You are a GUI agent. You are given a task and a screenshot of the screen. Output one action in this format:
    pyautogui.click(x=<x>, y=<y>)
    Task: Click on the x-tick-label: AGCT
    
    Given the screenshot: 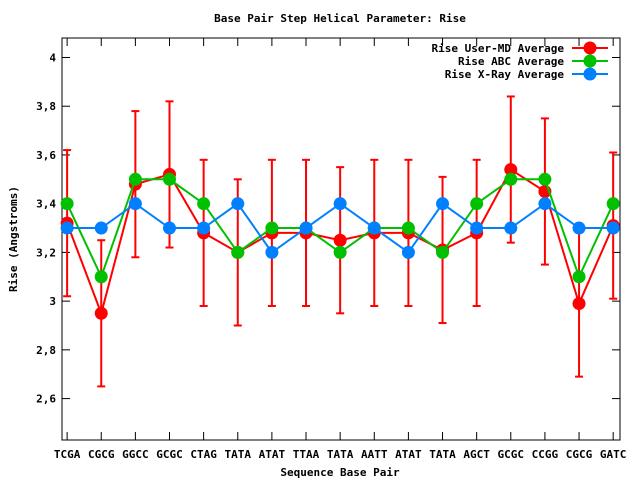 What is the action you would take?
    pyautogui.click(x=476, y=454)
    